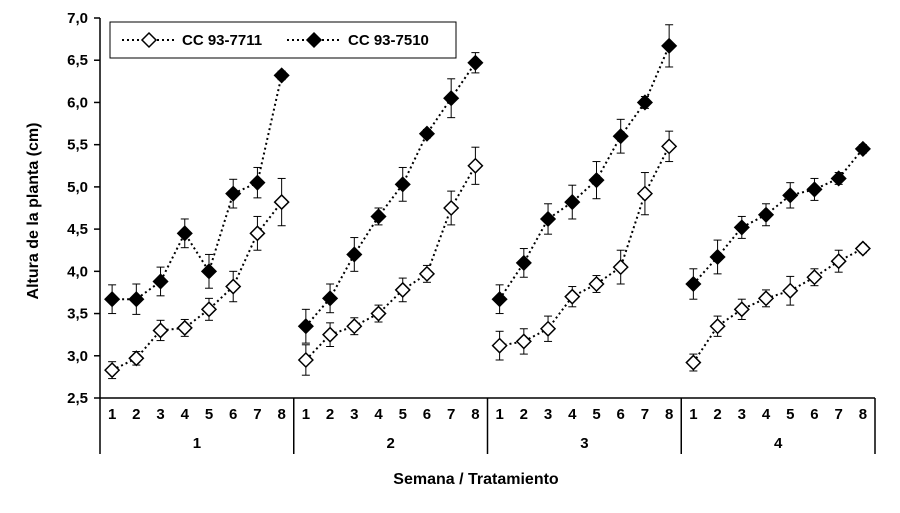  I want to click on y-tick-label: 4,5, so click(77, 229).